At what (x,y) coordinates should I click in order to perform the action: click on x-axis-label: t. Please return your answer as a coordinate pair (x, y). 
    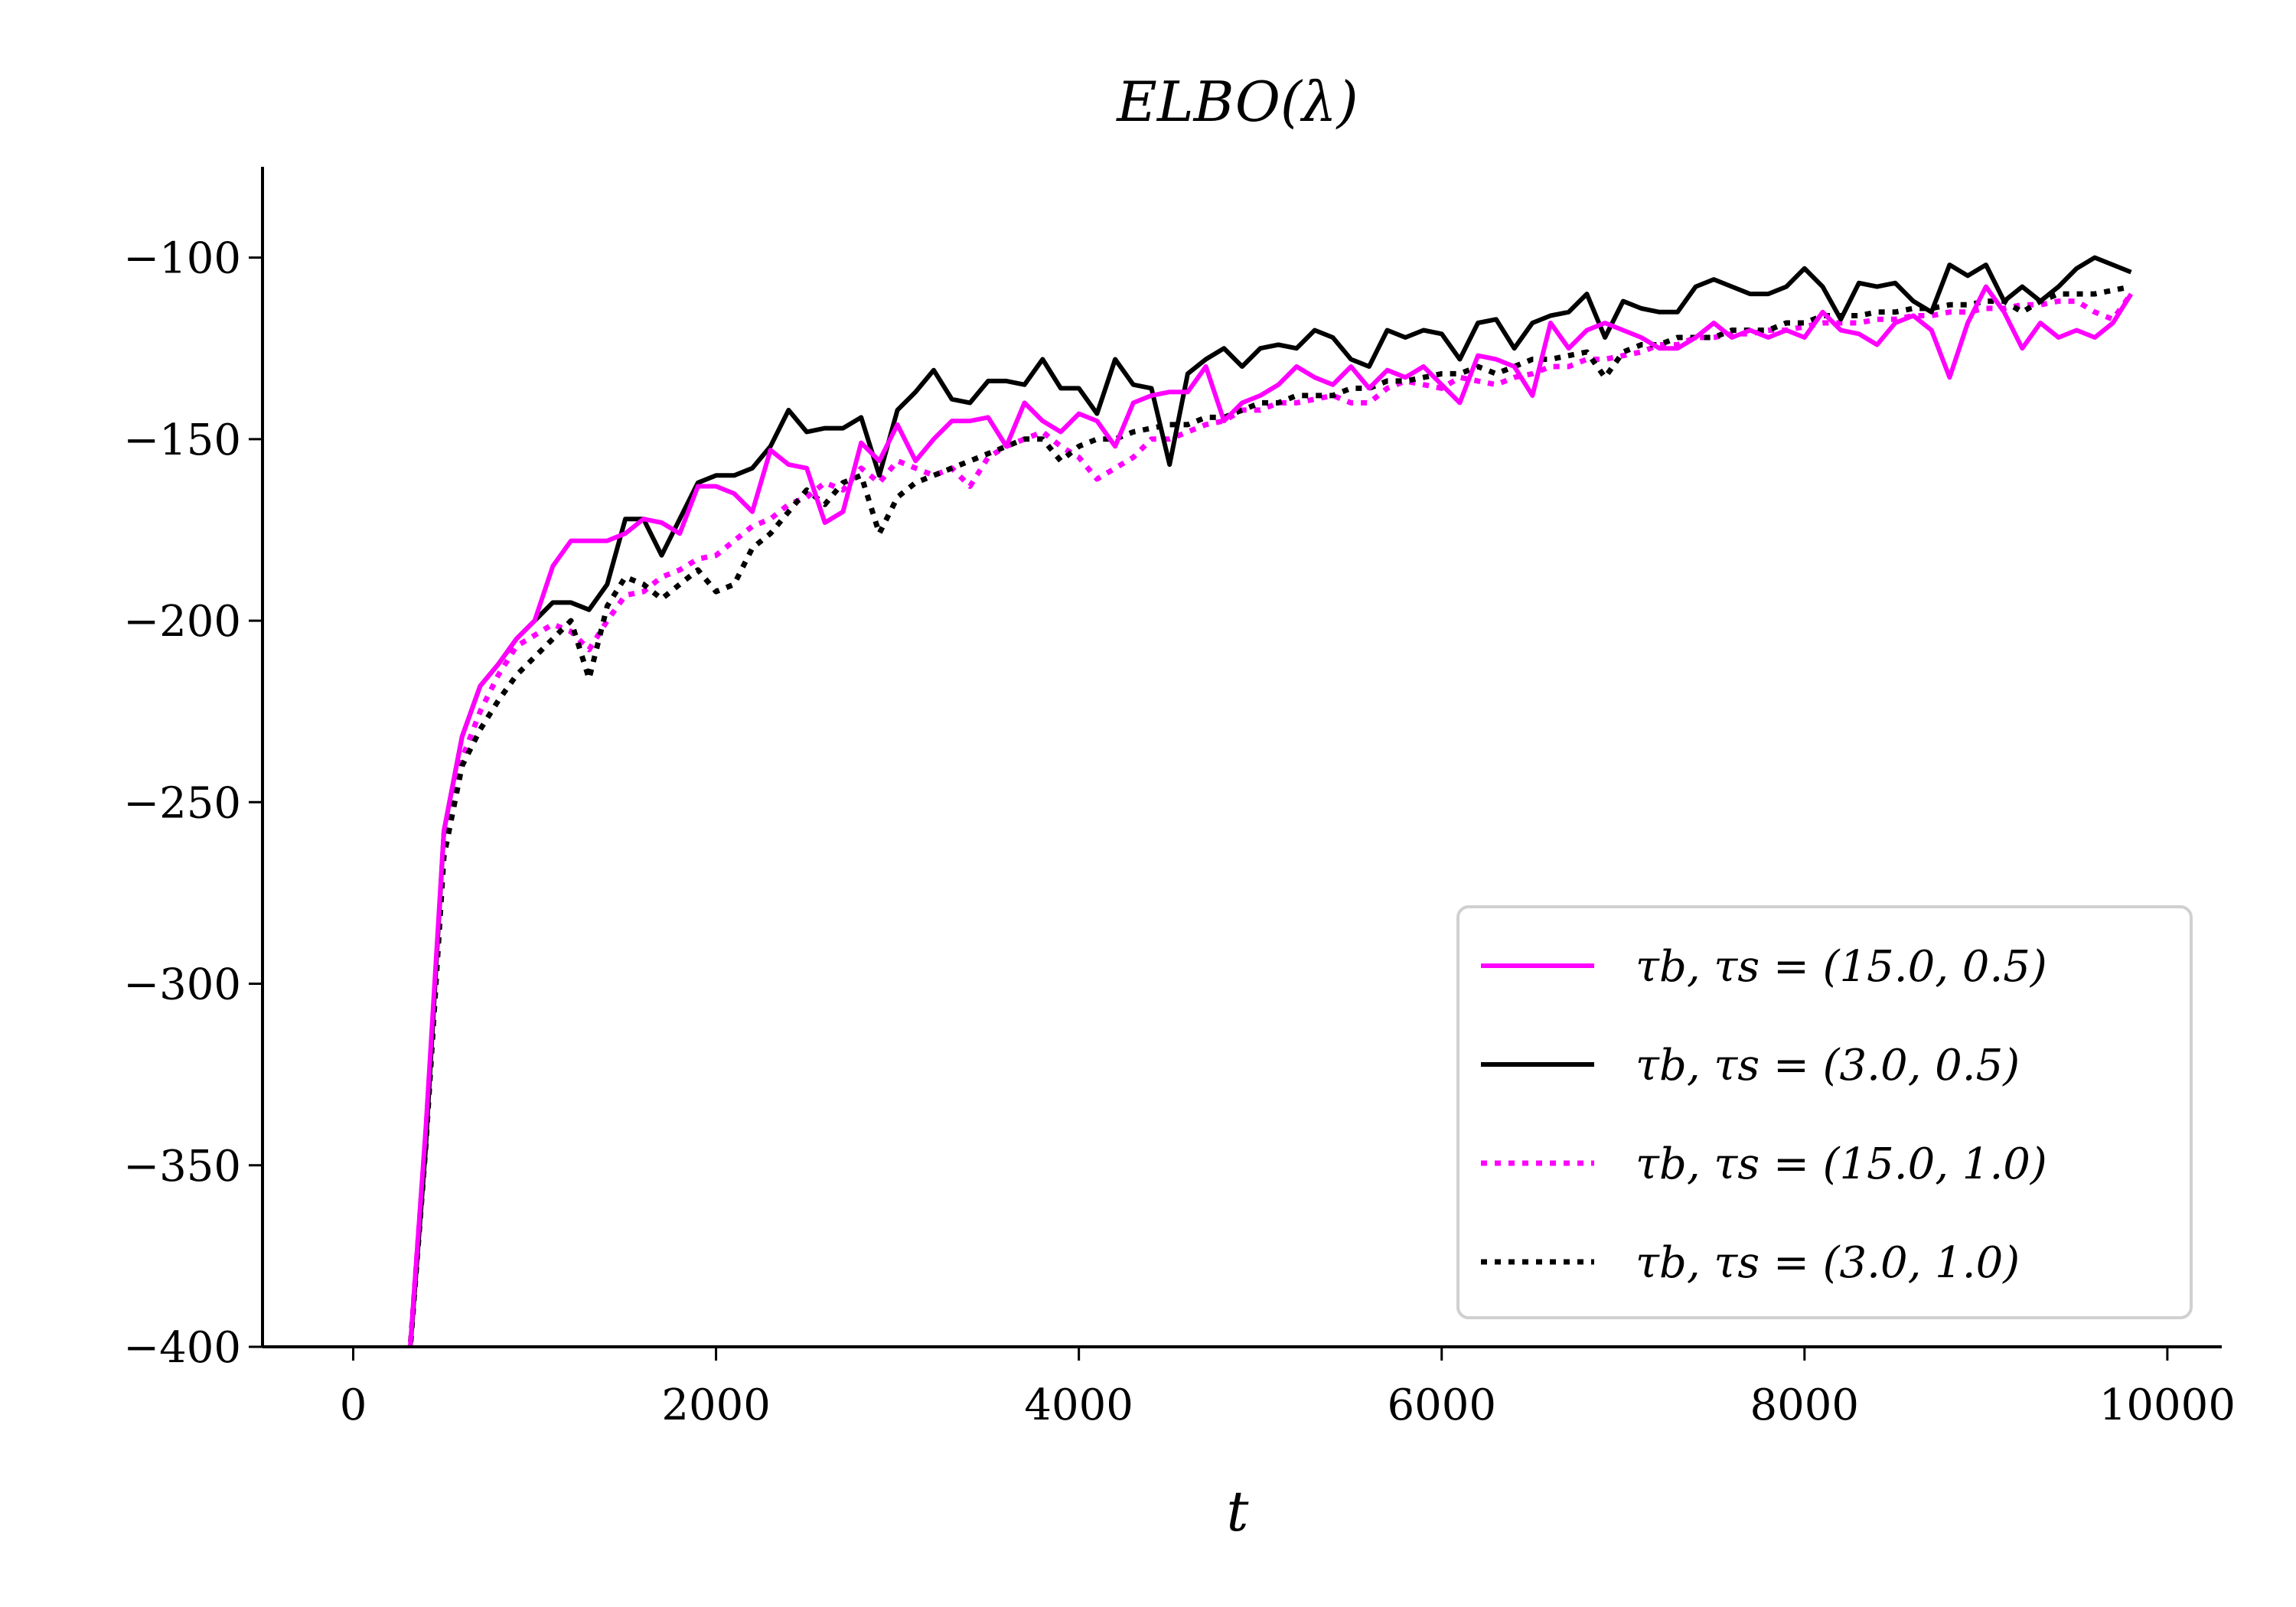
    Looking at the image, I should click on (1238, 1511).